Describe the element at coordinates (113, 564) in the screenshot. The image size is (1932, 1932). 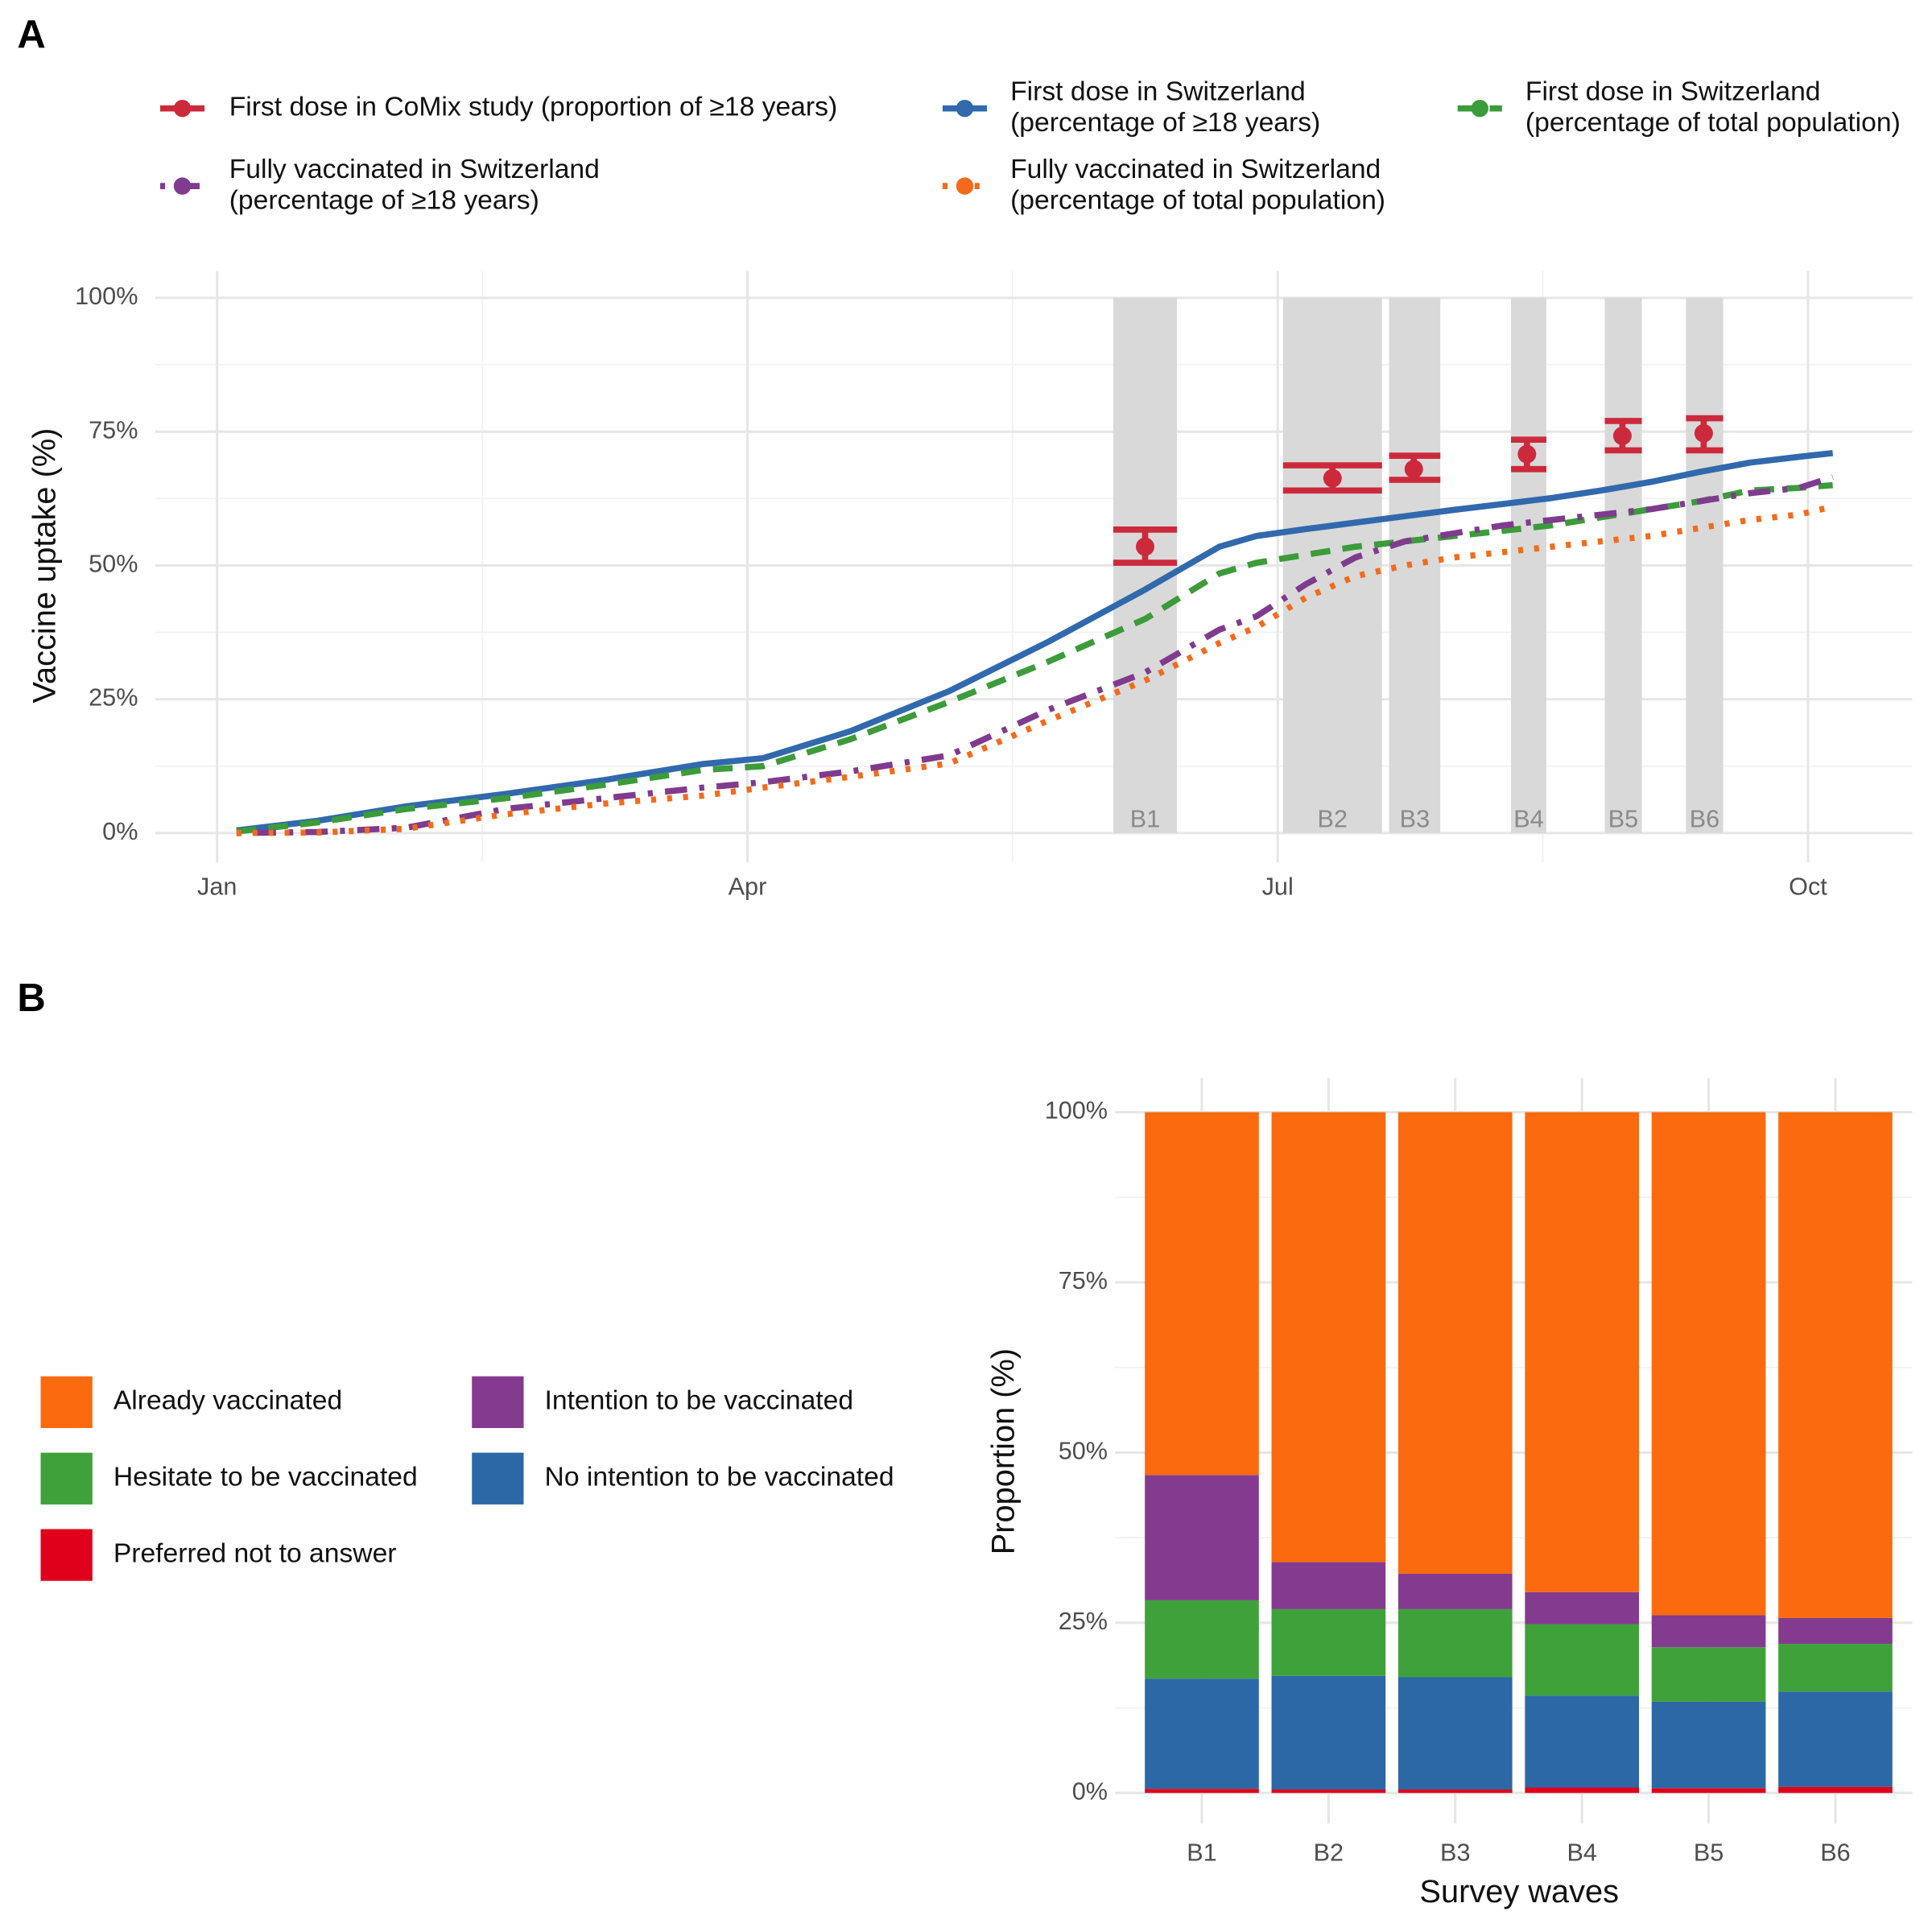
I see `y-tick-label: 50%` at that location.